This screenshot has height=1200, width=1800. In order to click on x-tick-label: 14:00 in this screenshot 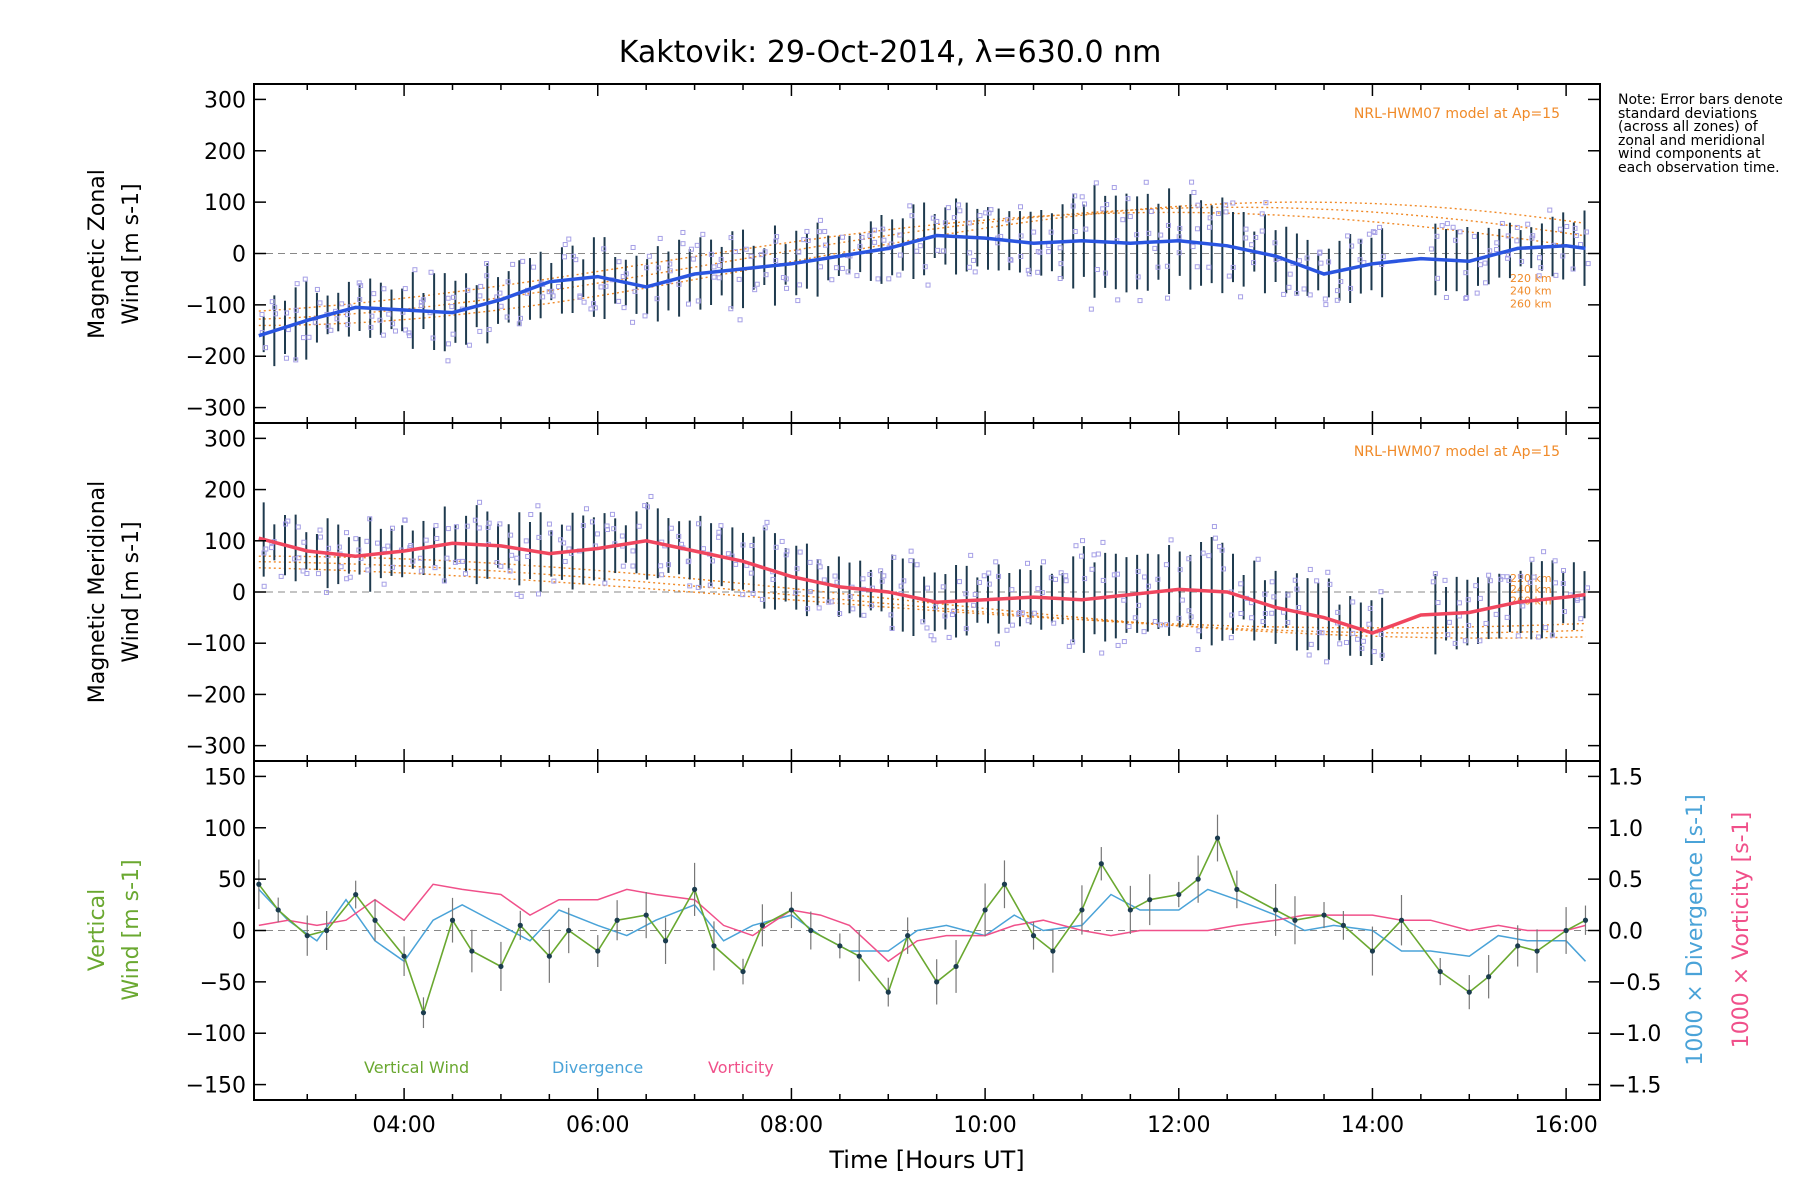, I will do `click(1372, 1125)`.